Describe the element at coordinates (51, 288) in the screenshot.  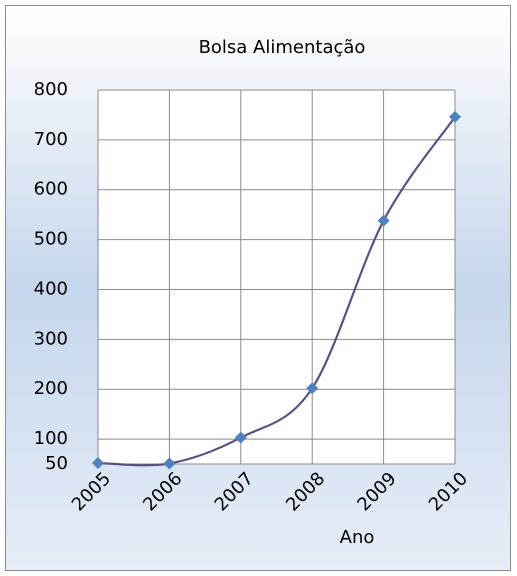
I see `y-tick-label: 400` at that location.